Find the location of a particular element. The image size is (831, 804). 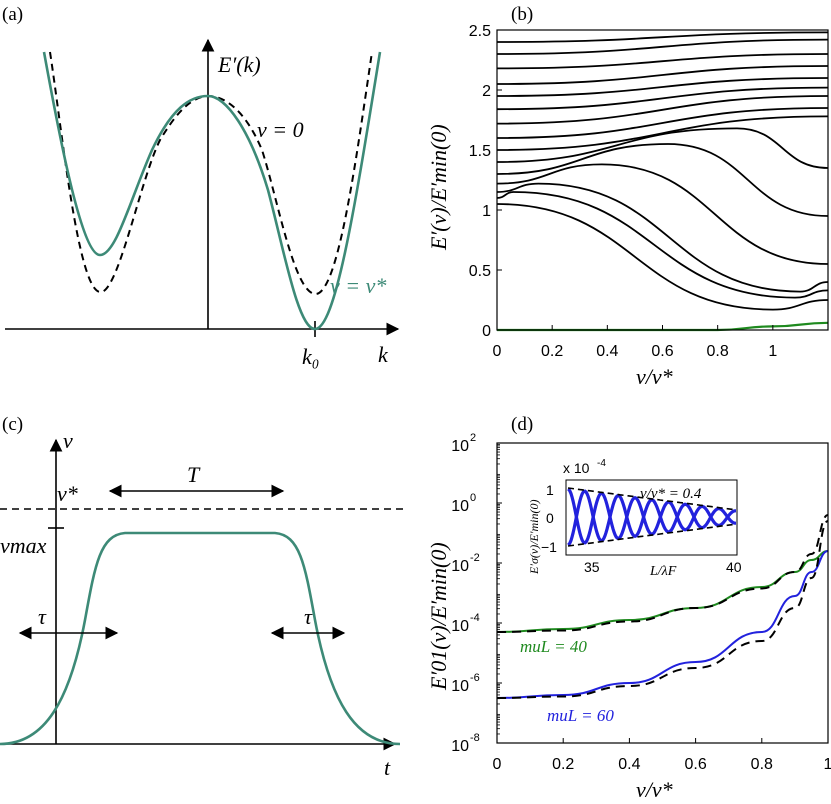

panel-b-xtick-2: 0.4 is located at coordinates (607, 351).